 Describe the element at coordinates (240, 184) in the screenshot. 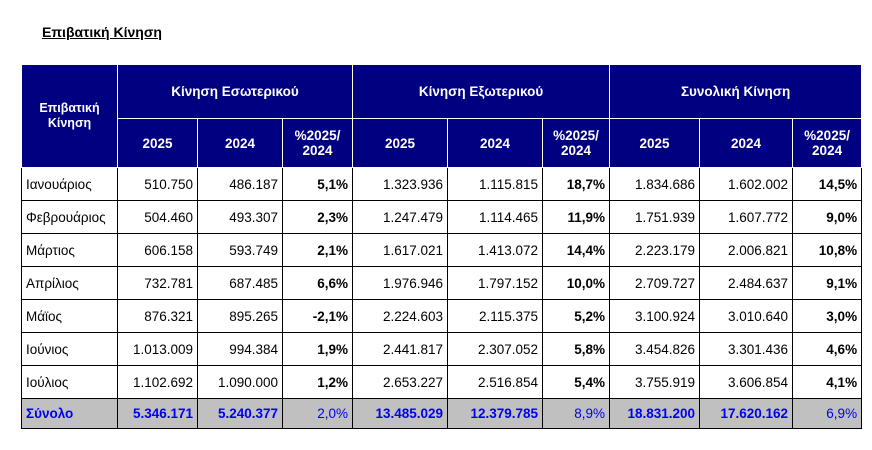

I see `value-cell: 486.187` at that location.